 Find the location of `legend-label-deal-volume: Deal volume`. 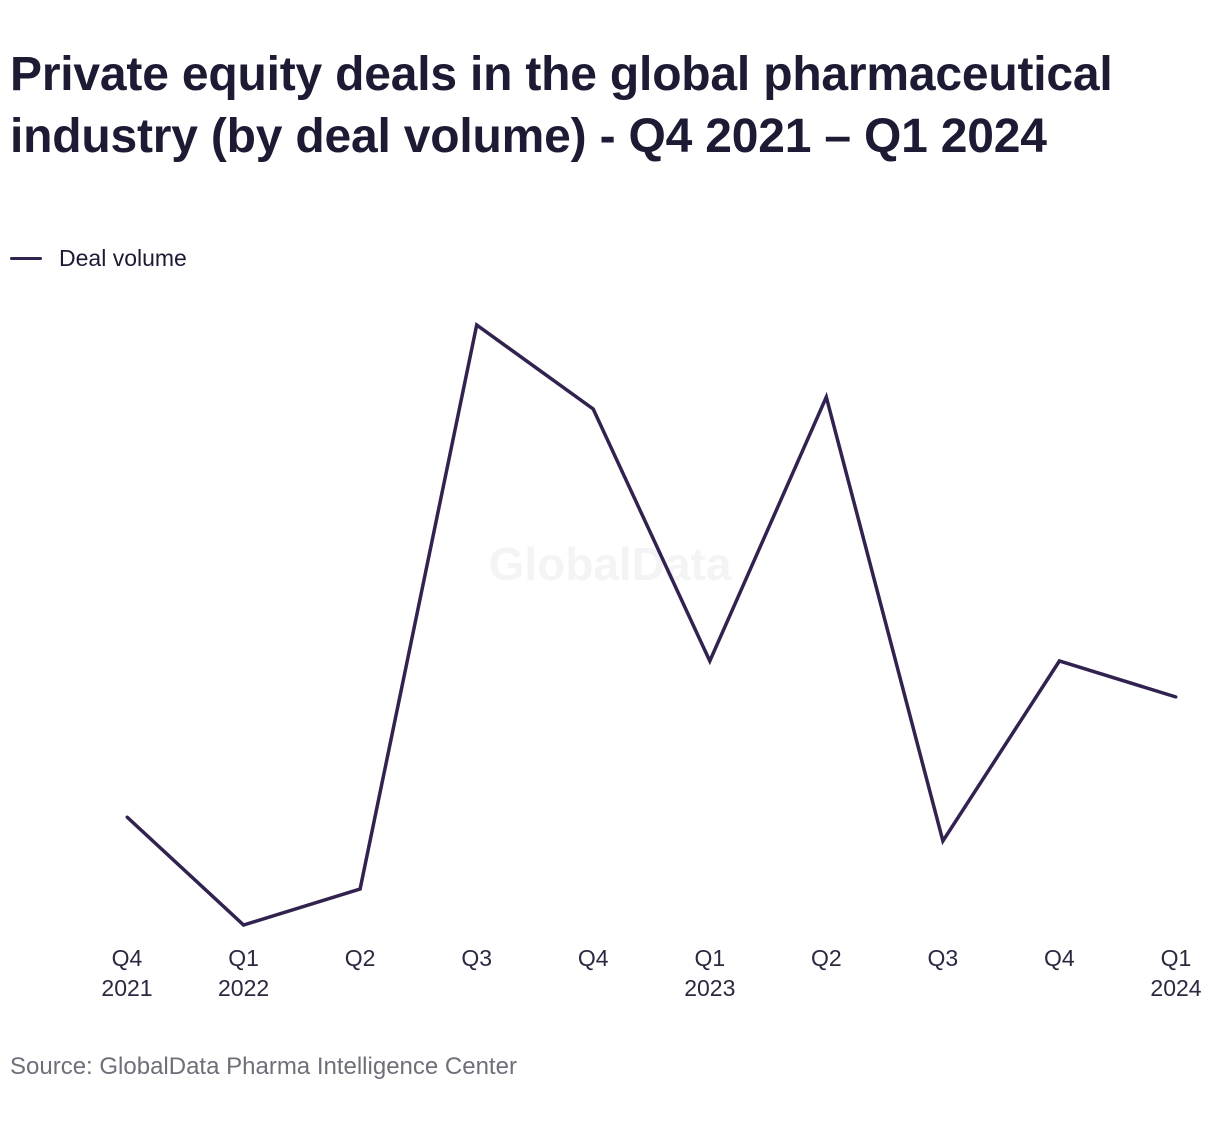

legend-label-deal-volume: Deal volume is located at coordinates (123, 257).